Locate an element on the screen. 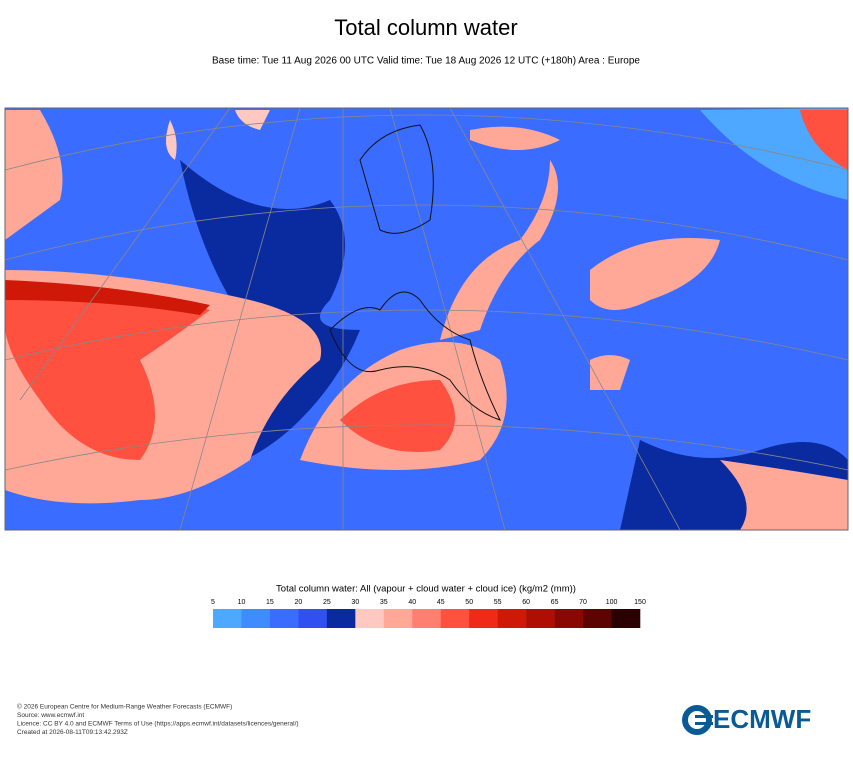 The height and width of the screenshot is (768, 853). title: Total column water is located at coordinates (425, 27).